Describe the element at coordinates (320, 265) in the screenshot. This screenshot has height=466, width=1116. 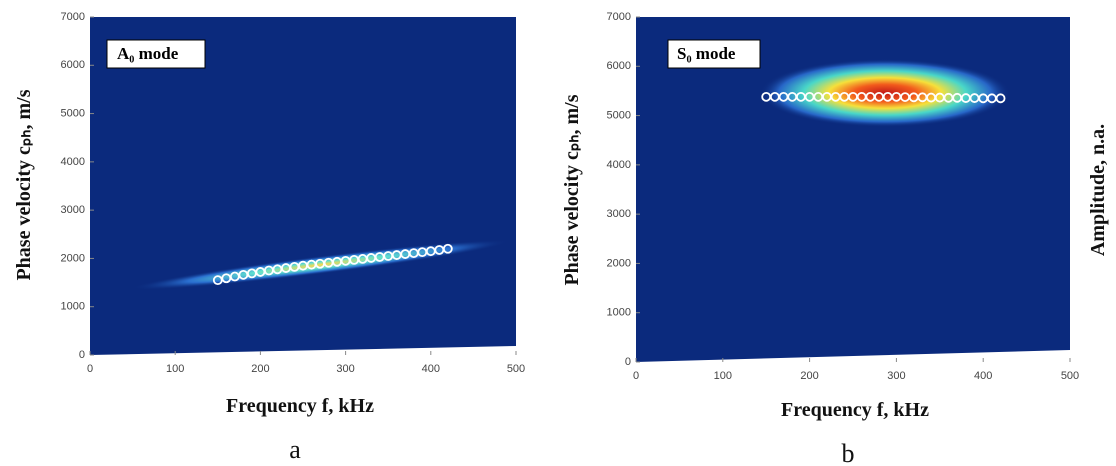
I see `glow` at that location.